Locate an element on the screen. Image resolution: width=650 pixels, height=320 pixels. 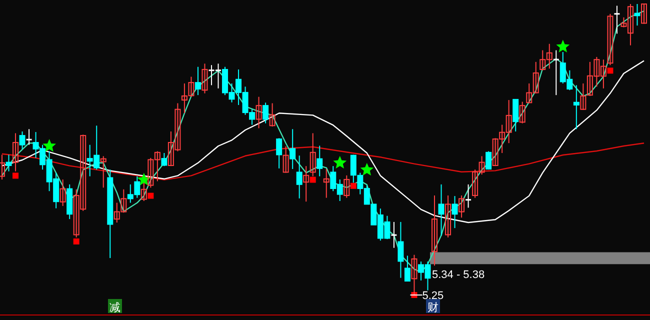
text: 财 is located at coordinates (433, 307).